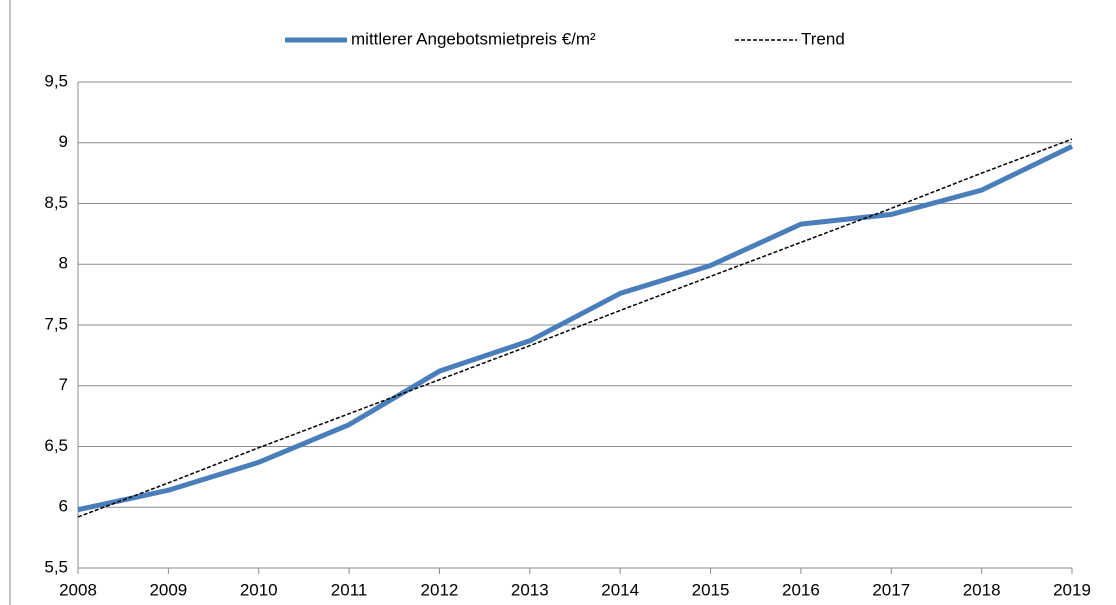 This screenshot has width=1116, height=605. I want to click on legend-label: mittlerer Angebotsmietpreis €/m², so click(473, 38).